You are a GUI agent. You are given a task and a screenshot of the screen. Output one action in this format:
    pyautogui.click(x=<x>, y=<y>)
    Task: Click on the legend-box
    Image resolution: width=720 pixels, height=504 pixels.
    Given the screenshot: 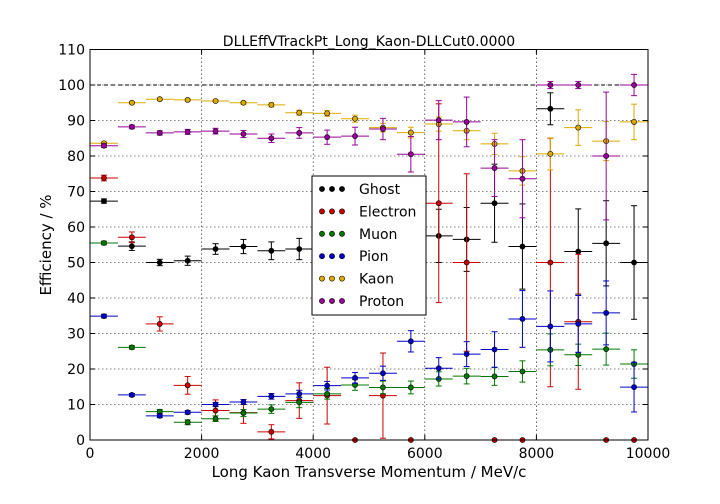 What is the action you would take?
    pyautogui.click(x=369, y=245)
    